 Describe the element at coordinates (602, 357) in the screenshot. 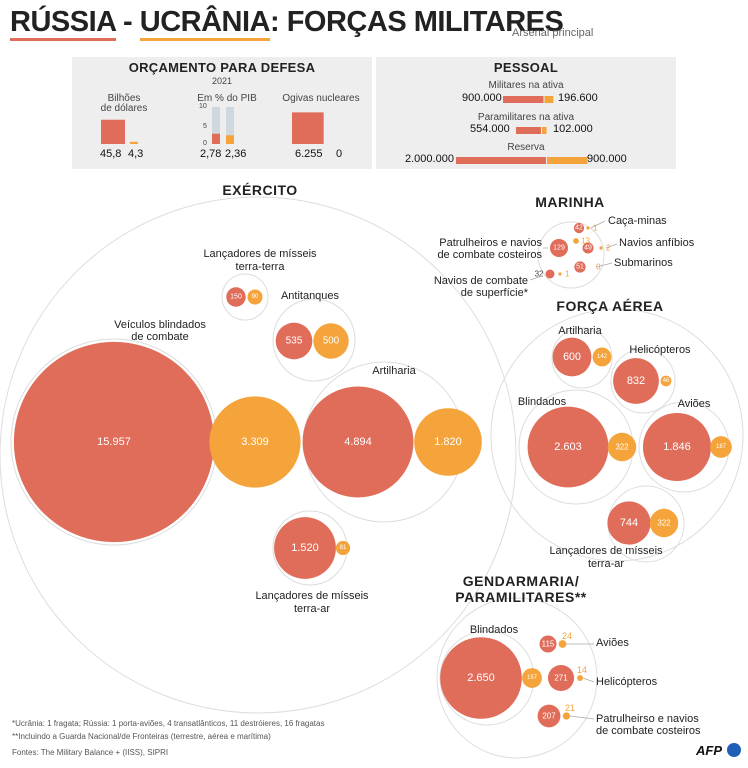

I see `ukraine-value-label: 142` at that location.